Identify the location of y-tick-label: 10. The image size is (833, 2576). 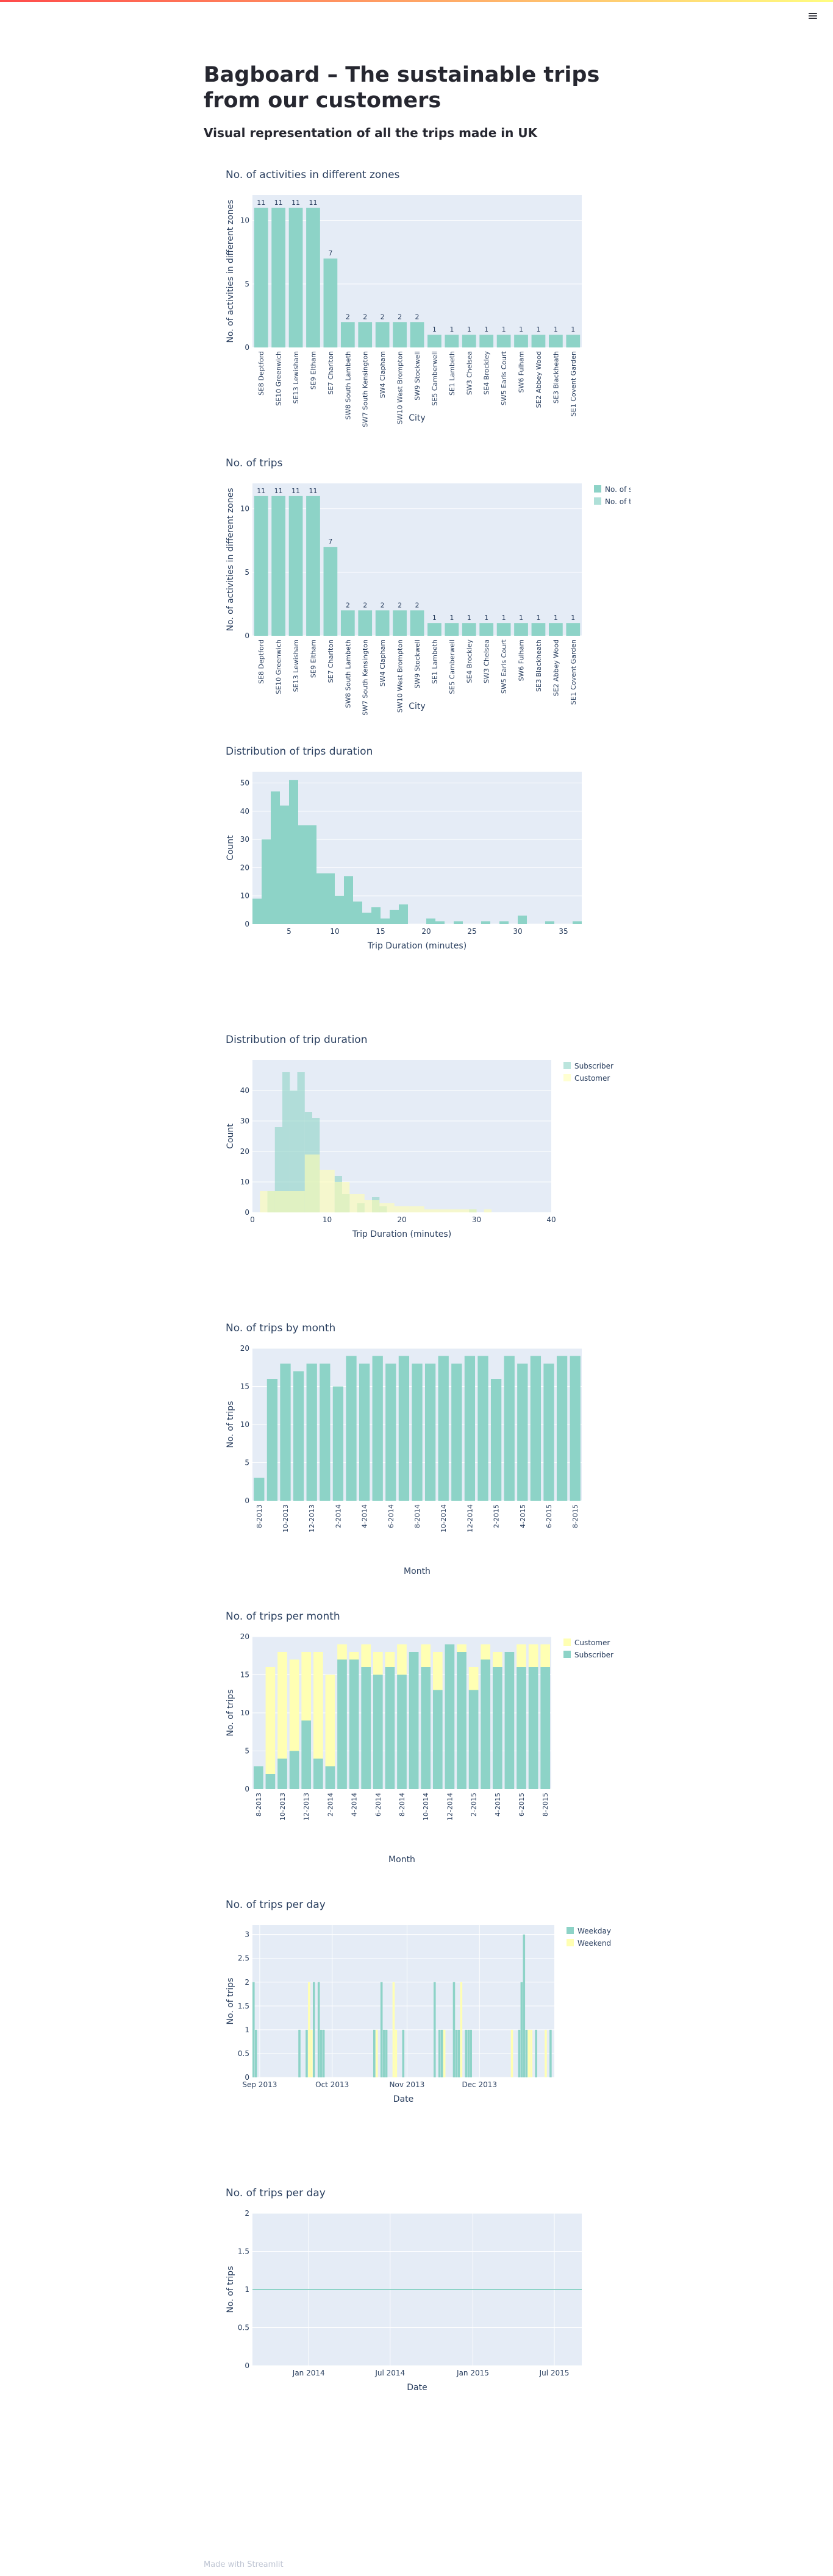
(244, 220).